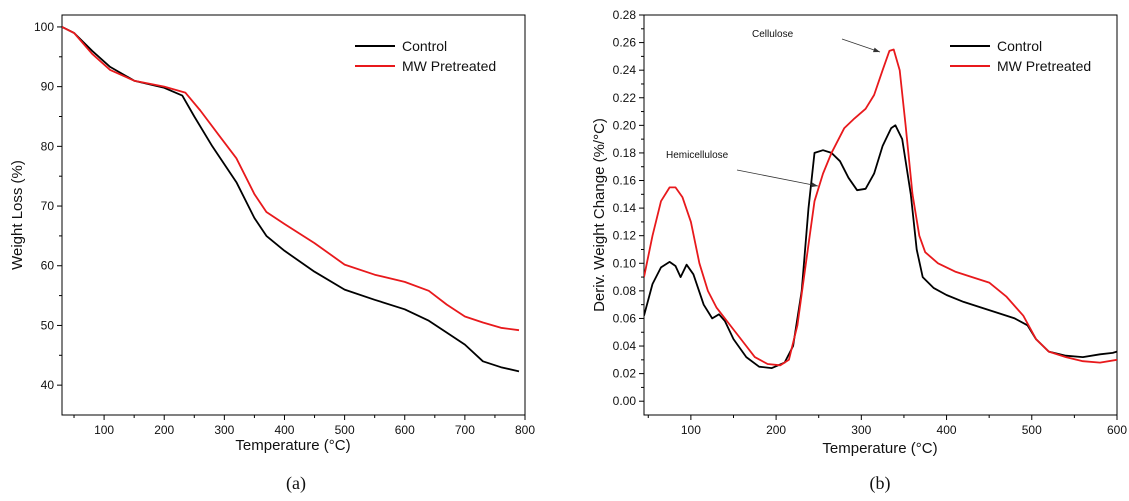  Describe the element at coordinates (48, 87) in the screenshot. I see `y-tick-label: 90` at that location.